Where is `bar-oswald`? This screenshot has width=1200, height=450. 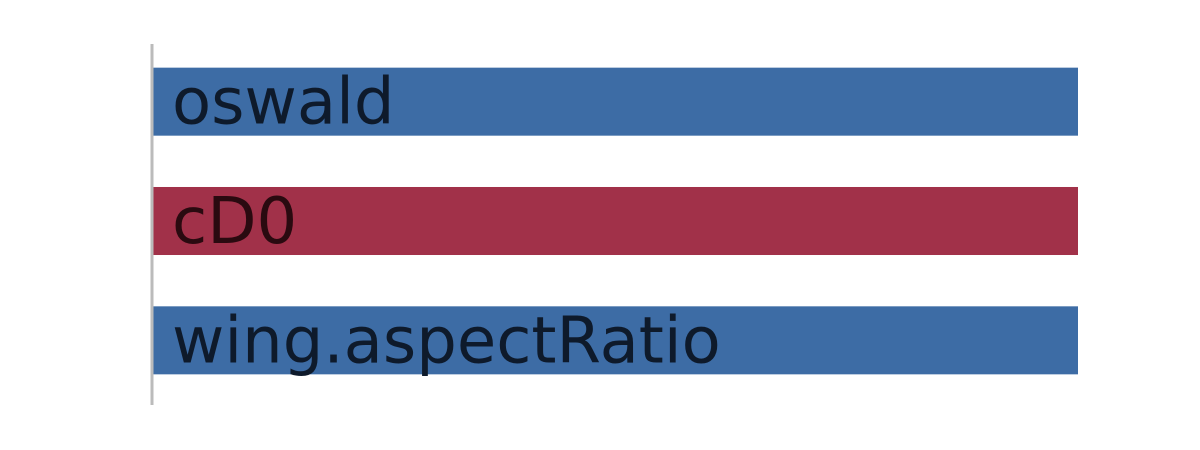 bar-oswald is located at coordinates (615, 101).